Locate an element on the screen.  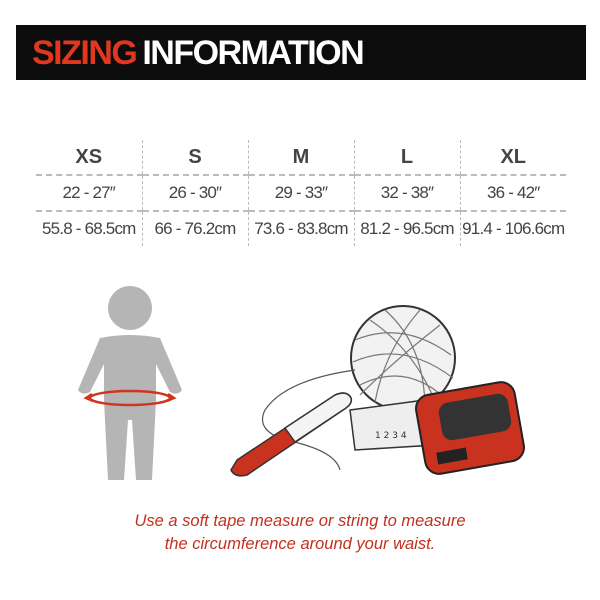
title-rest: INFORMATION is located at coordinates (253, 53).